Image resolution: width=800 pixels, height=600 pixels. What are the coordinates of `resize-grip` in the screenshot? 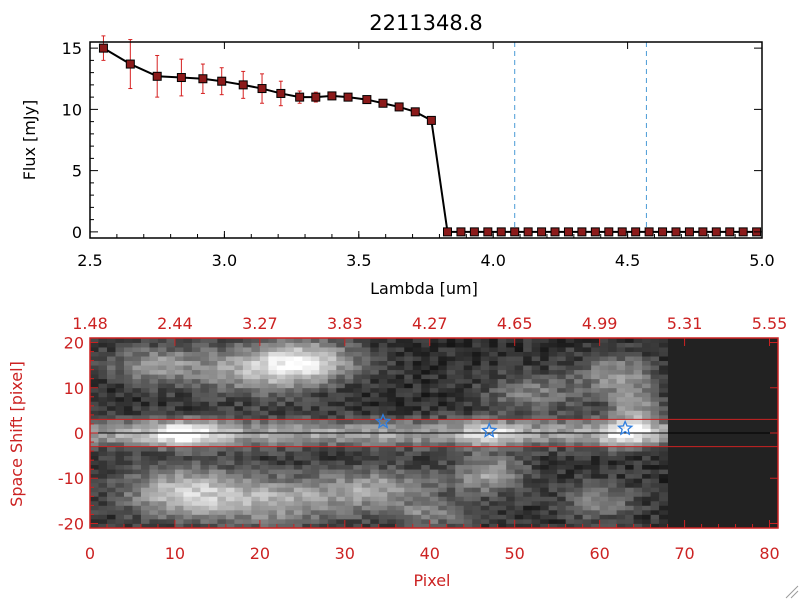 It's located at (792, 592).